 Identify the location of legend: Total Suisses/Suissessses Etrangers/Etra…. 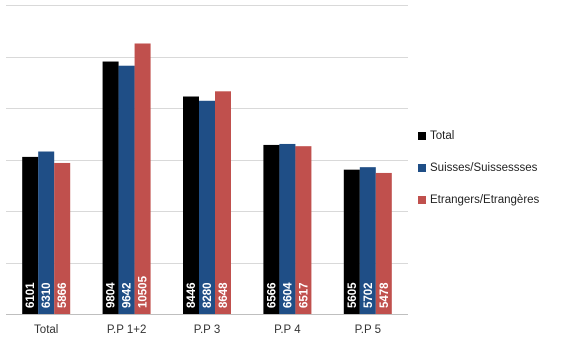
(478, 174).